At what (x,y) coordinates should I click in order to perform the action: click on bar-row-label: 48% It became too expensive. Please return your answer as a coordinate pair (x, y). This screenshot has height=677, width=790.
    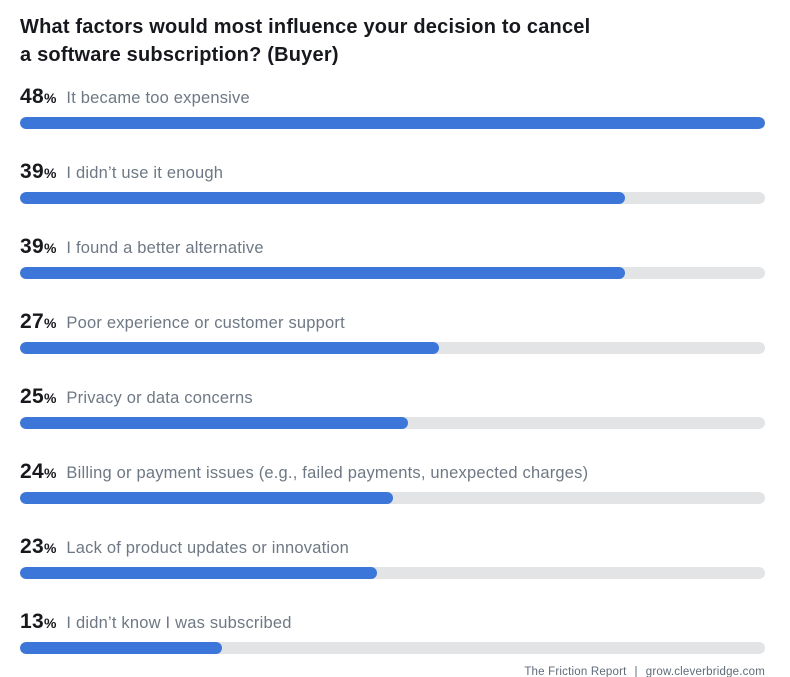
    Looking at the image, I should click on (392, 97).